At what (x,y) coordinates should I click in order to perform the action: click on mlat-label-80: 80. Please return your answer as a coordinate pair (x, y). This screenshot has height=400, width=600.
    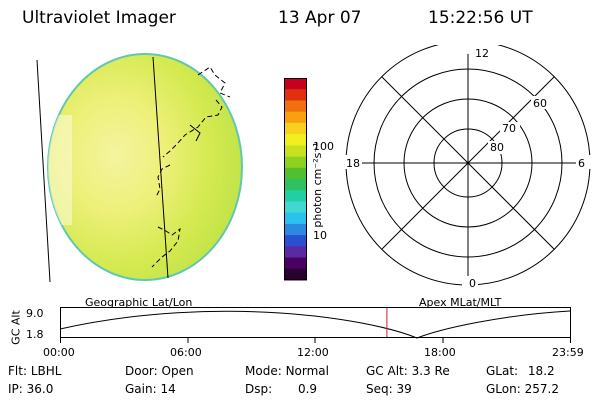
    Looking at the image, I should click on (497, 147).